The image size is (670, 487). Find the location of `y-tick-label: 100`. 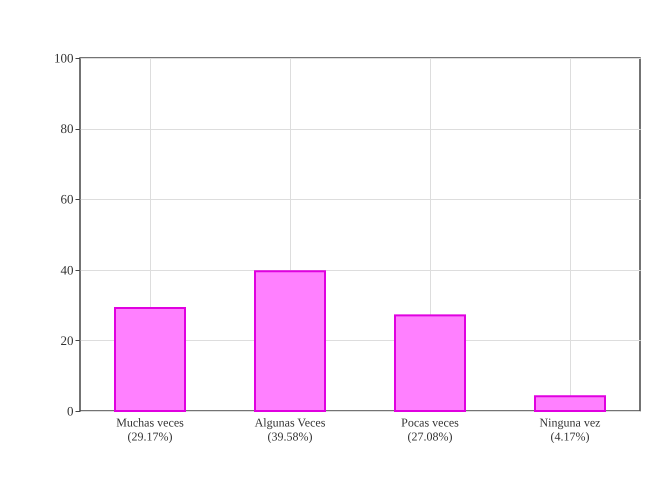

y-tick-label: 100 is located at coordinates (64, 58).